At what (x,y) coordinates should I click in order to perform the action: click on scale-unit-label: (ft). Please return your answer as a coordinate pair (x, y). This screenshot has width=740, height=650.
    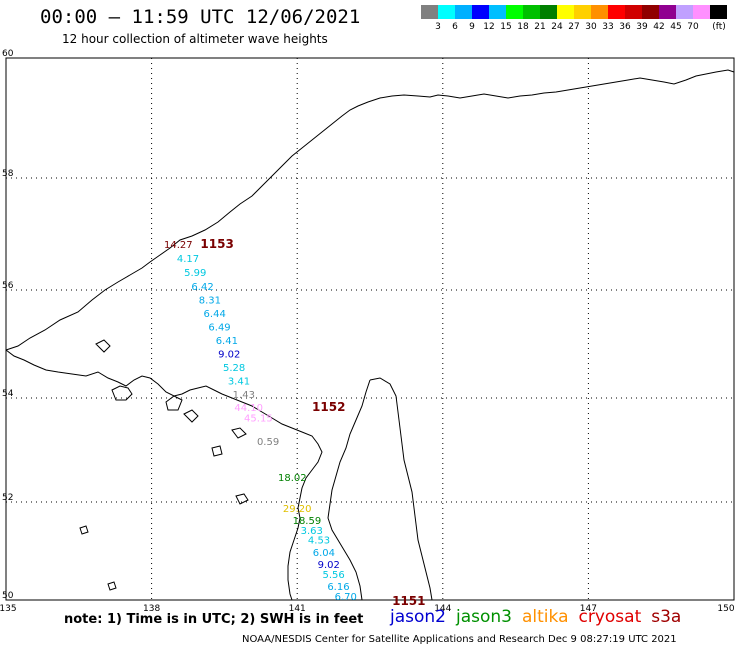
    Looking at the image, I should click on (719, 27).